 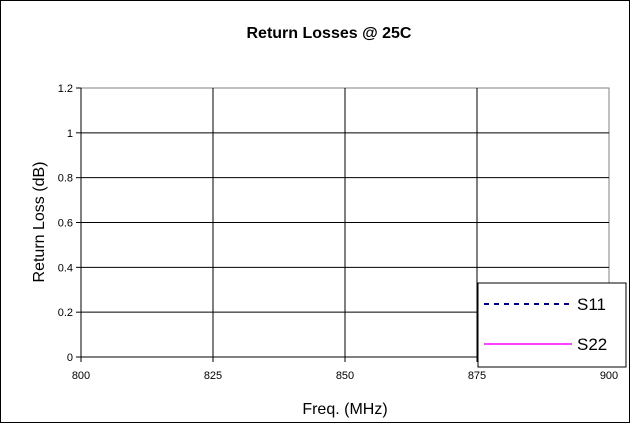 I want to click on legend-label-s22: S22, so click(x=592, y=344).